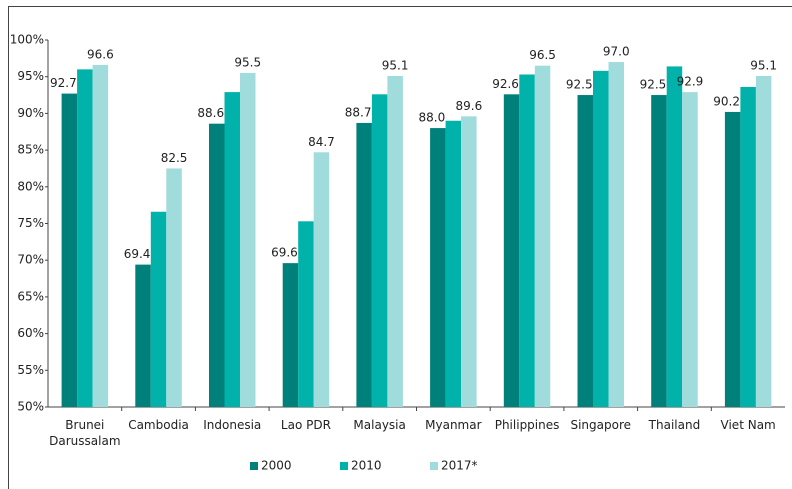 The image size is (792, 489). Describe the element at coordinates (30, 223) in the screenshot. I see `y-tick-label: 75%` at that location.